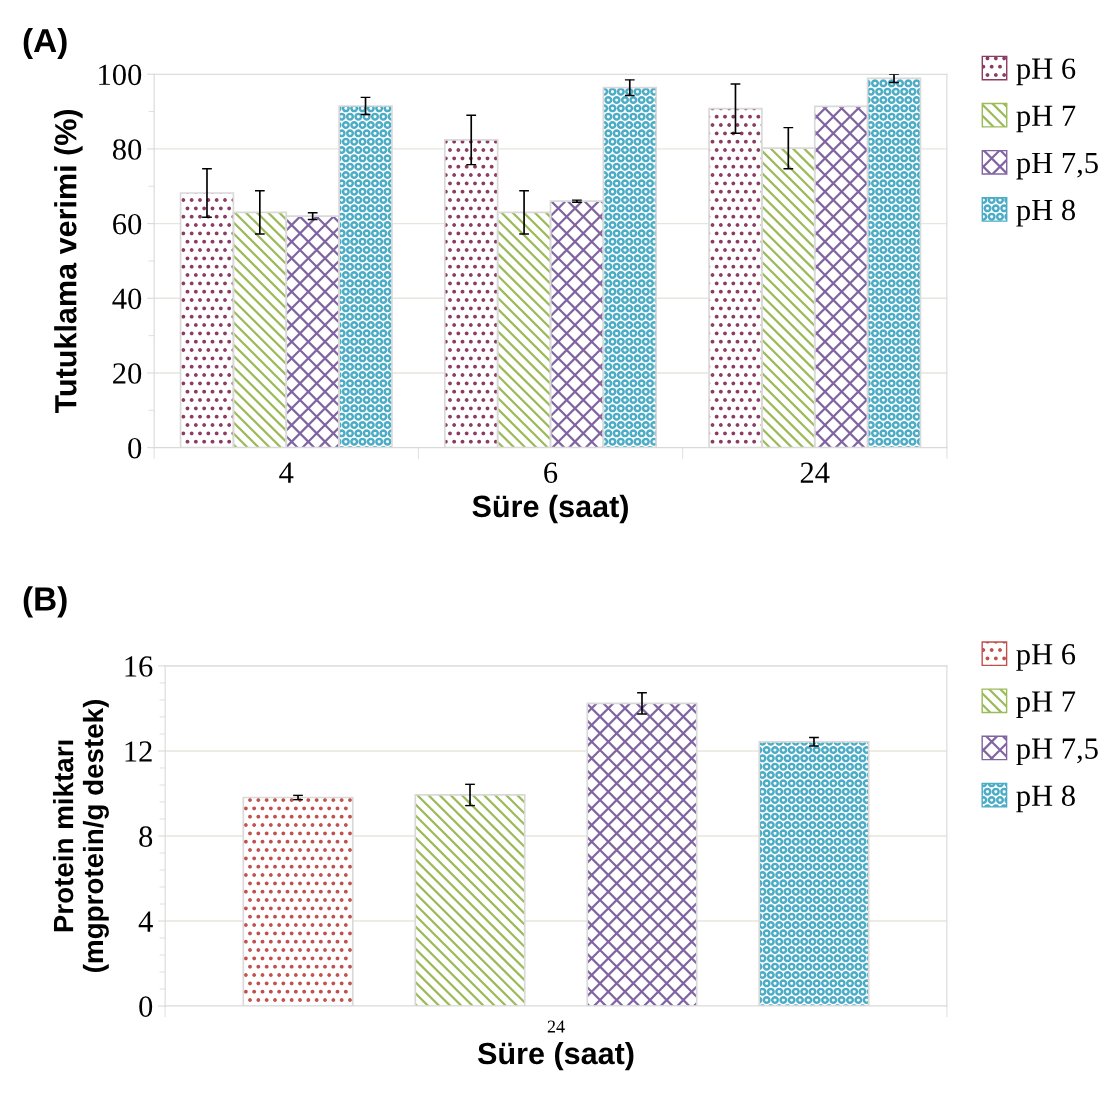  What do you see at coordinates (45, 602) in the screenshot?
I see `chart-title: (B)` at bounding box center [45, 602].